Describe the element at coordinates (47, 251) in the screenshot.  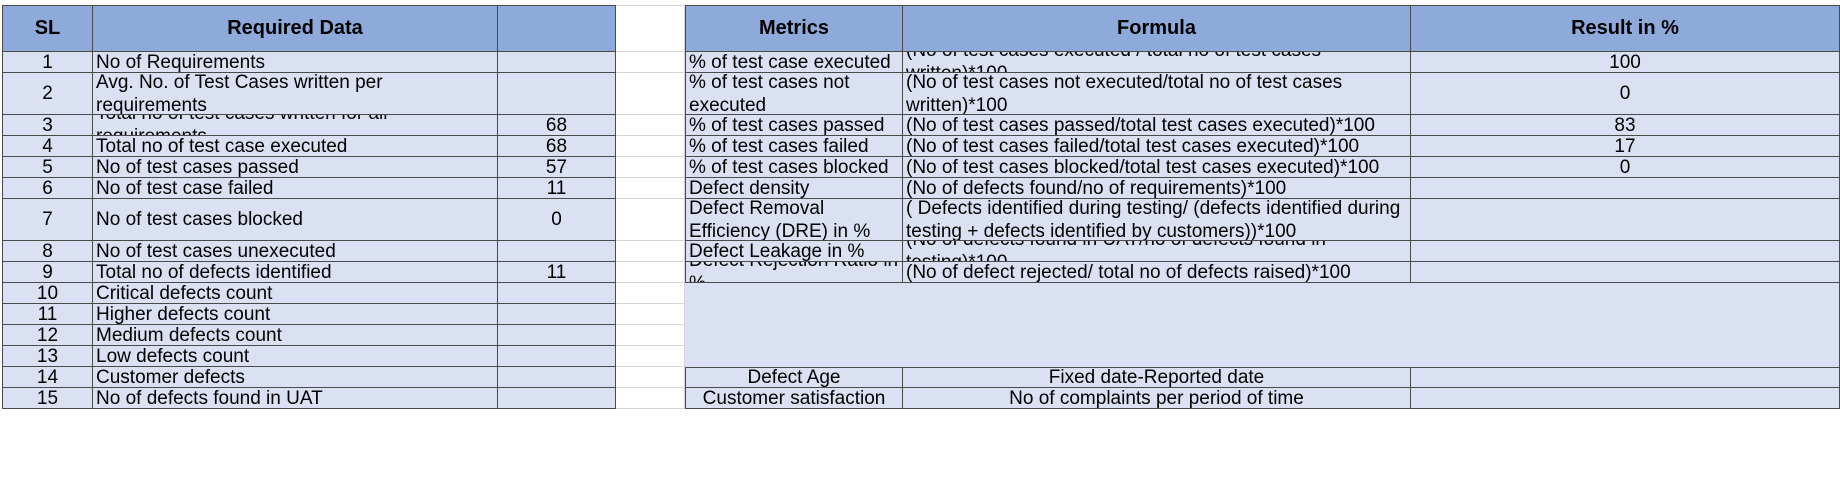
I see `sl-cell: 8` at that location.